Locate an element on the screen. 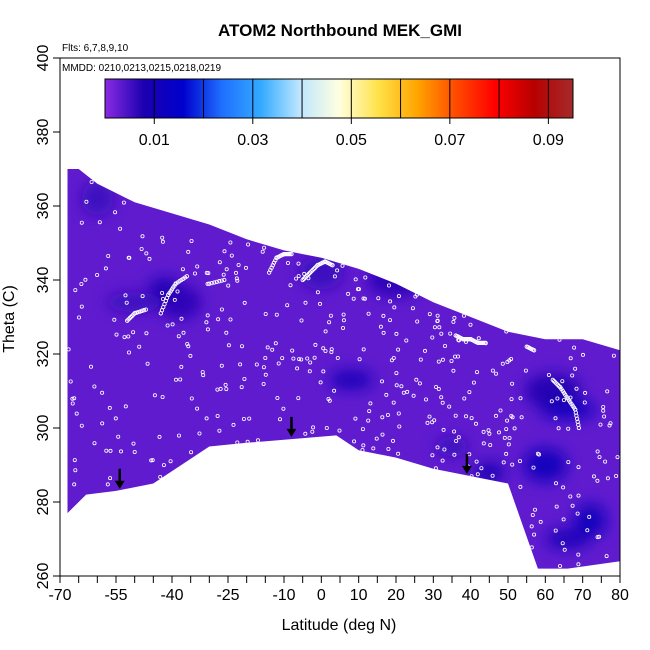 The height and width of the screenshot is (650, 650). x-tick-label: 60 is located at coordinates (545, 595).